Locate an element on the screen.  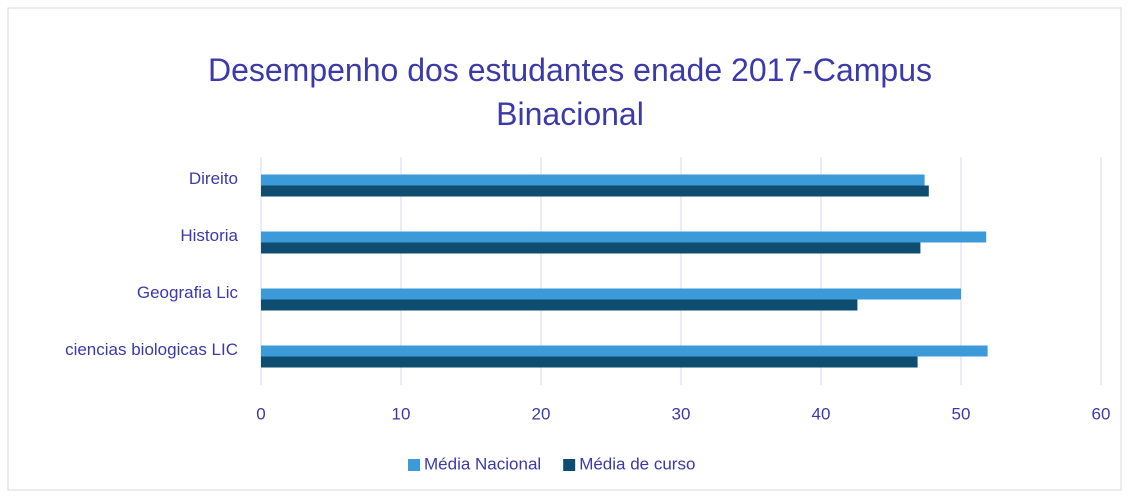
x-tick-label: 10 is located at coordinates (401, 413).